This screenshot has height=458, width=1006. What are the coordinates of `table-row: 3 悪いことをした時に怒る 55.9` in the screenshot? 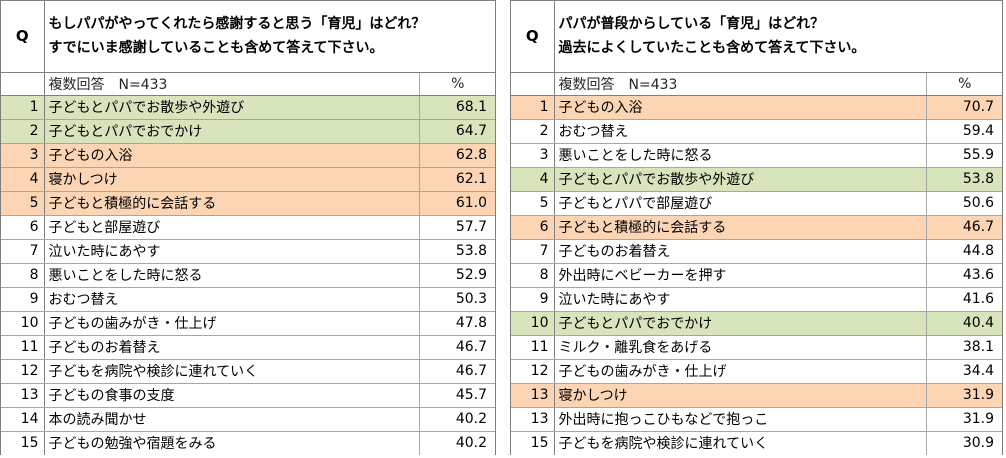 It's located at (756, 155).